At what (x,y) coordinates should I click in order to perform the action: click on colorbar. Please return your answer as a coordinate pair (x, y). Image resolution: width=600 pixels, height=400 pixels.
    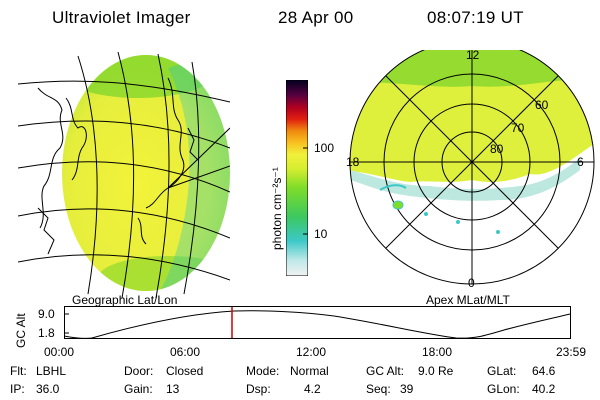
    Looking at the image, I should click on (297, 178).